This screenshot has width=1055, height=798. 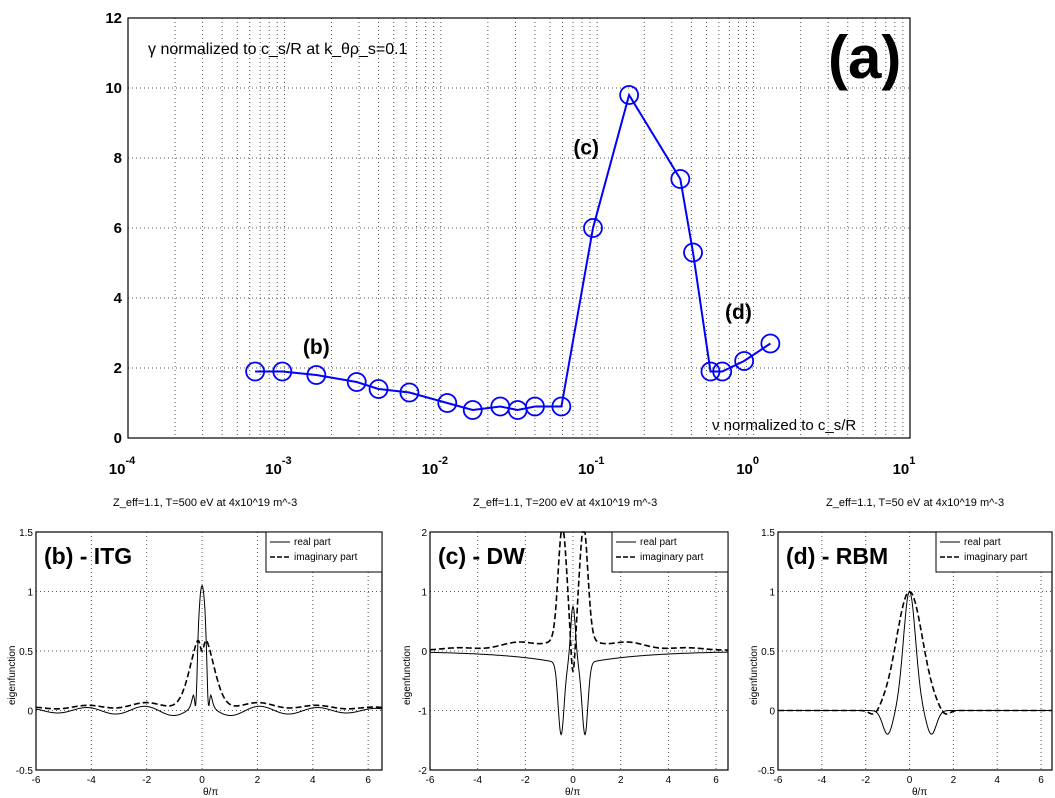 What do you see at coordinates (316, 347) in the screenshot?
I see `main-point-label: (b)` at bounding box center [316, 347].